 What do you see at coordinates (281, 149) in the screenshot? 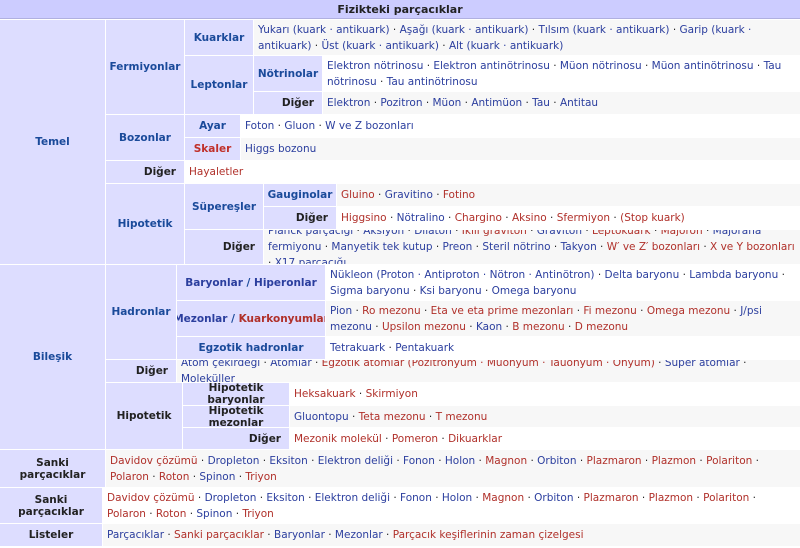
I see `list-item-link: Higgs bozonu` at bounding box center [281, 149].